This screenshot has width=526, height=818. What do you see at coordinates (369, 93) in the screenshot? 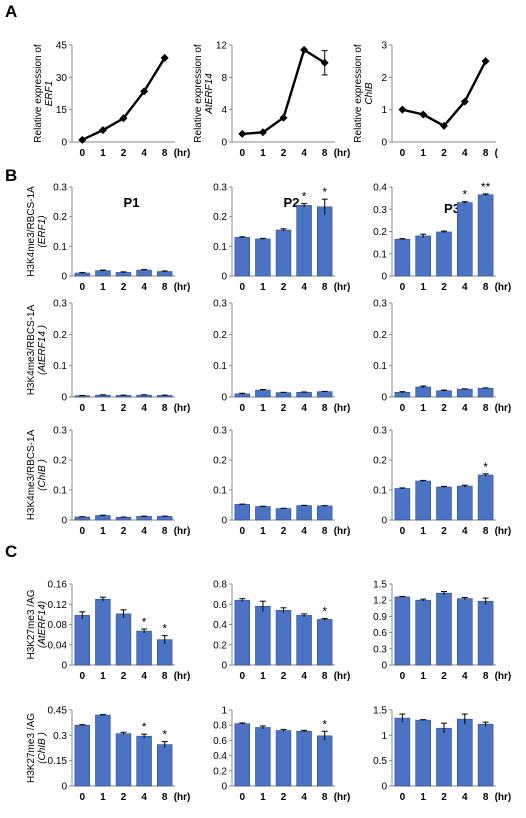
I see `y-axis-label-gene: ChIB` at bounding box center [369, 93].